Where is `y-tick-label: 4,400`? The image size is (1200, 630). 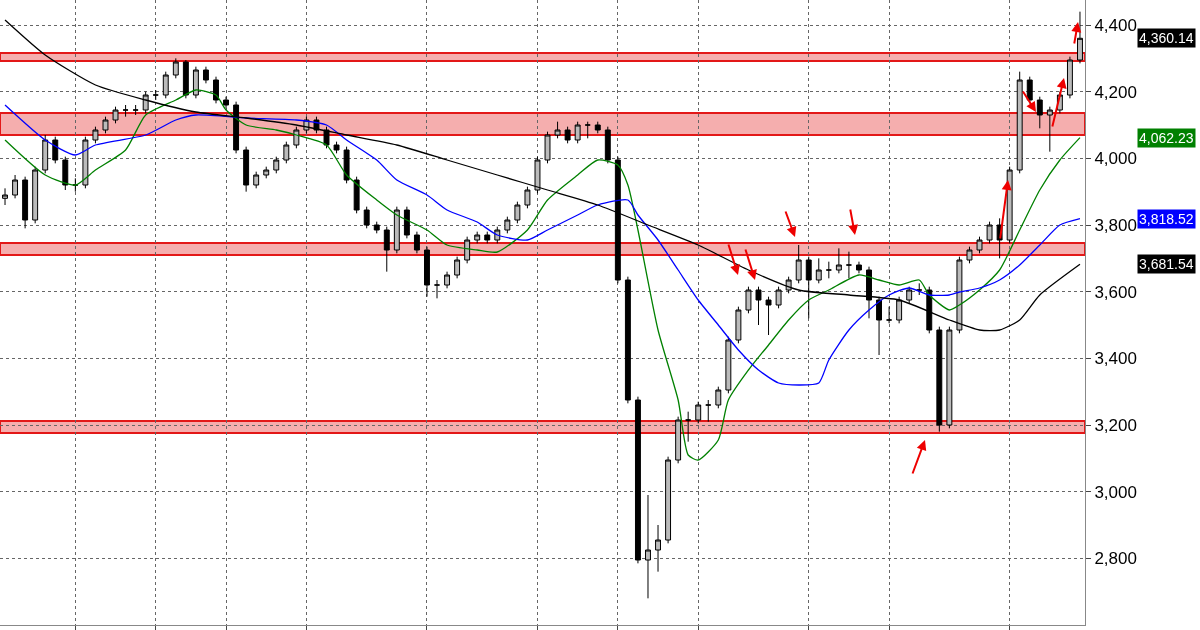 y-tick-label: 4,400 is located at coordinates (1115, 25).